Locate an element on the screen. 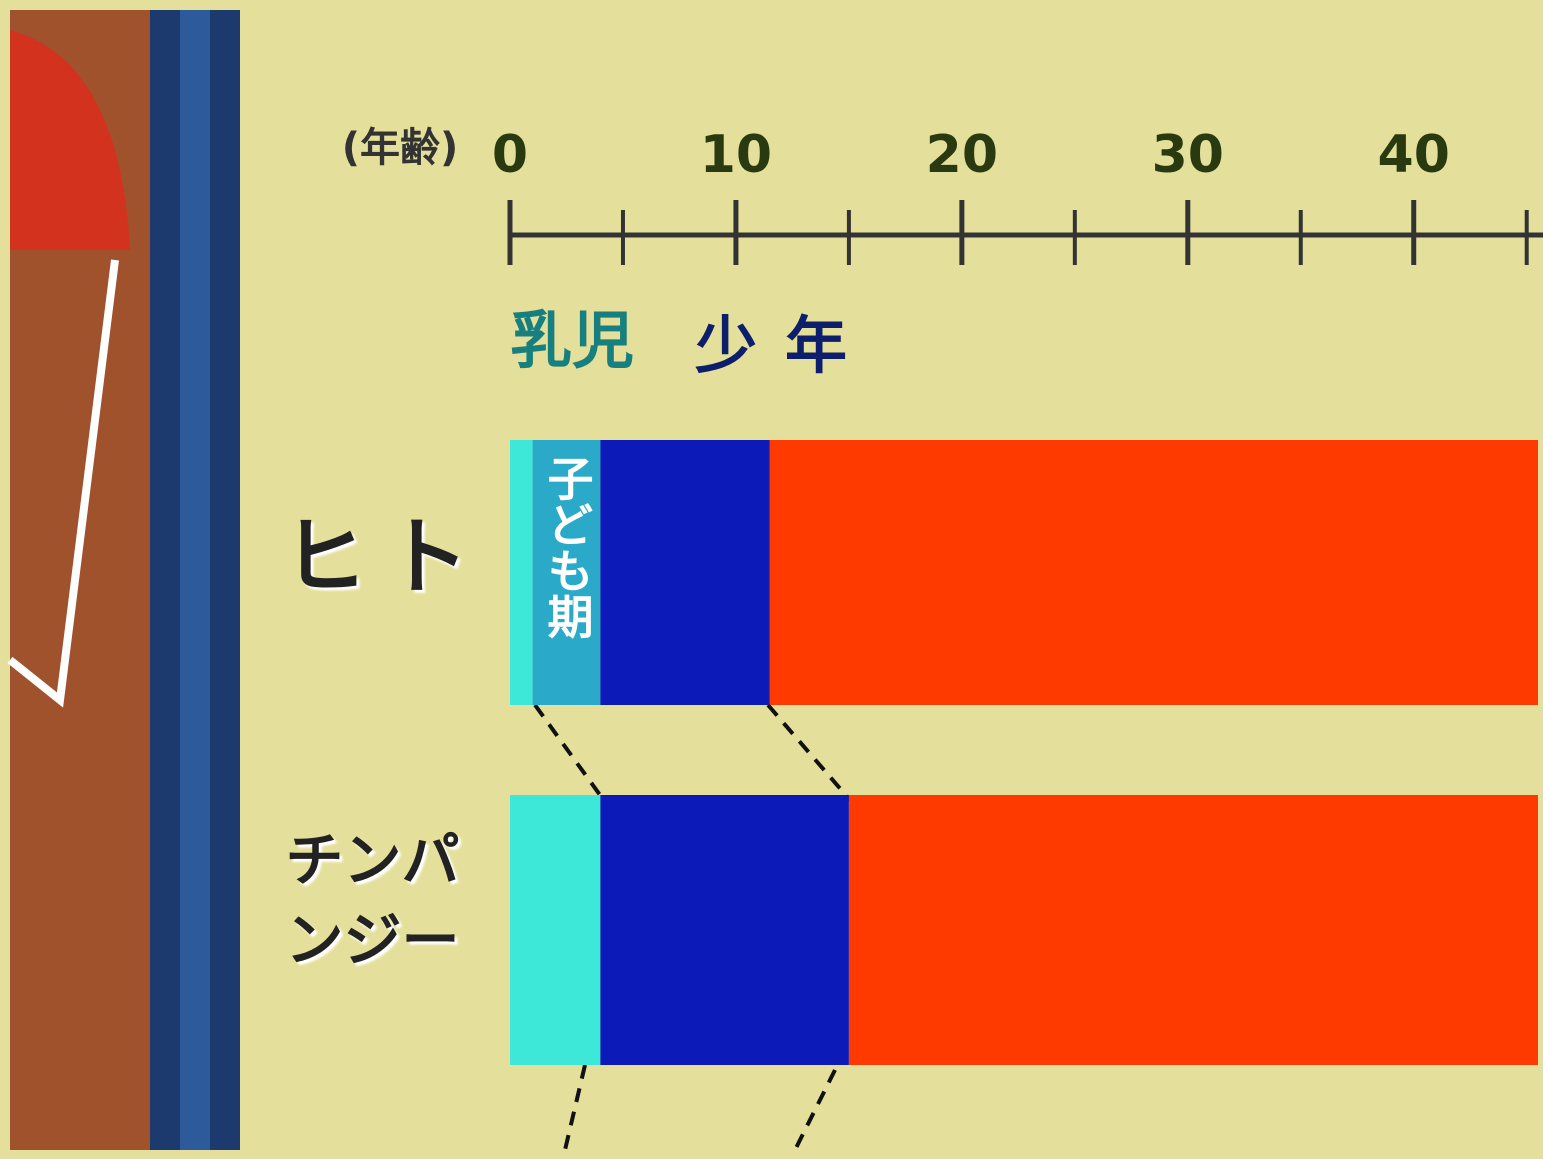  x-tick-label: 0 is located at coordinates (510, 155).